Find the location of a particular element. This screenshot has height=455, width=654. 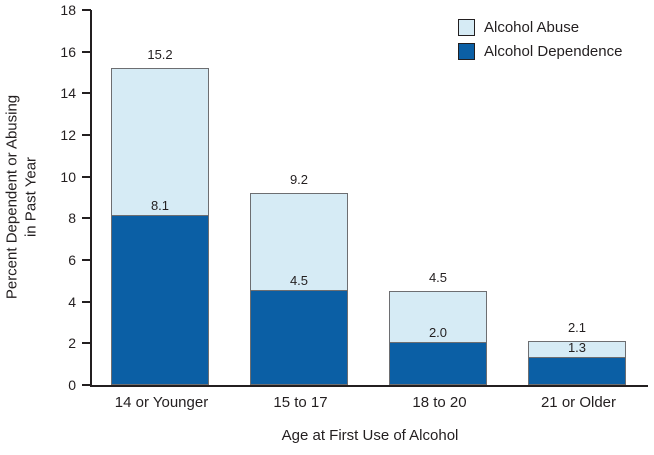

category-label-21-or-older: 21 or Older is located at coordinates (578, 402).